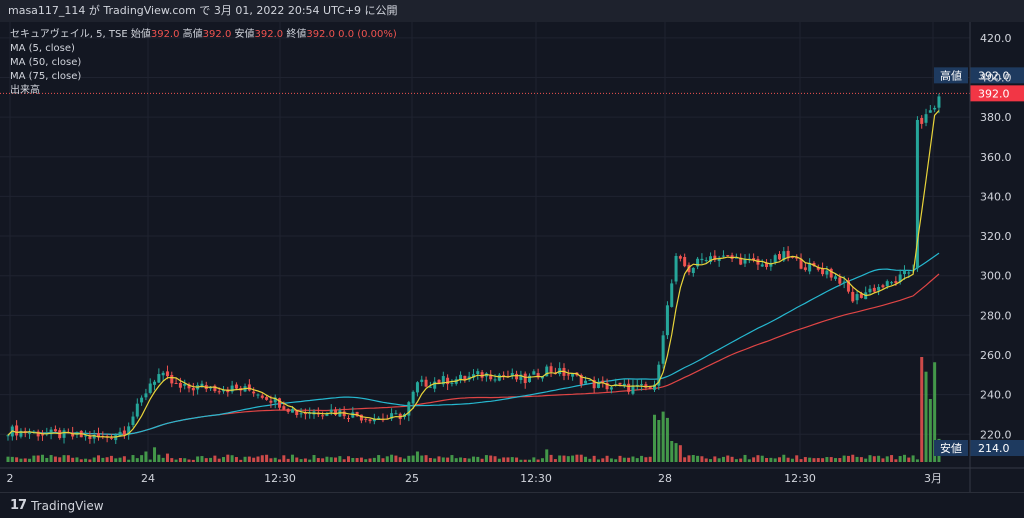 This screenshot has width=1024, height=518. I want to click on tradingview-icon: 17, so click(18, 505).